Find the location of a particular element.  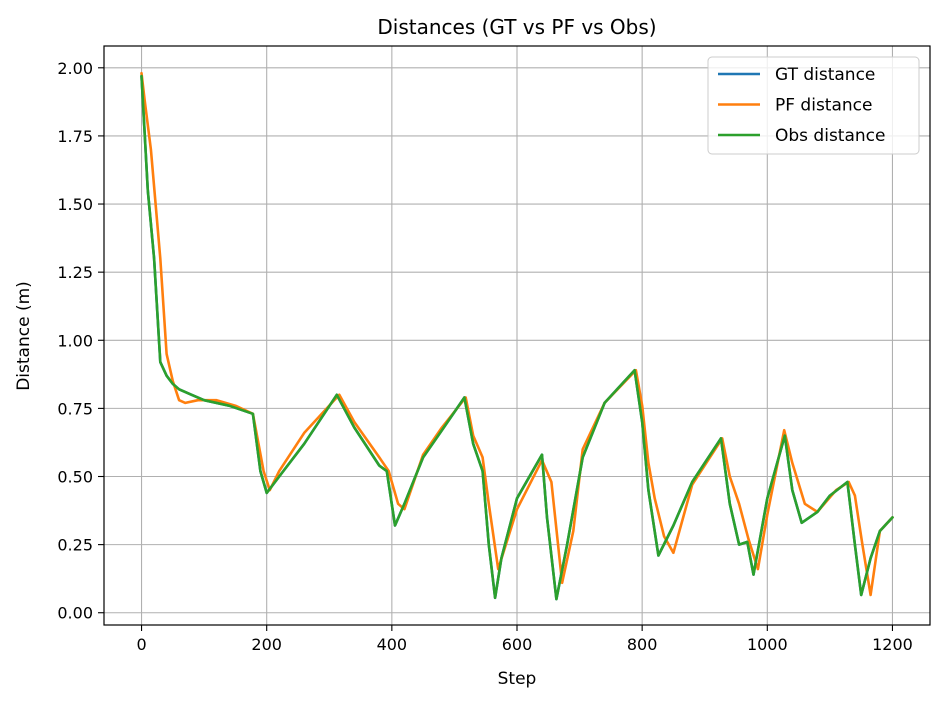

x-tick-label: 200 is located at coordinates (266, 644).